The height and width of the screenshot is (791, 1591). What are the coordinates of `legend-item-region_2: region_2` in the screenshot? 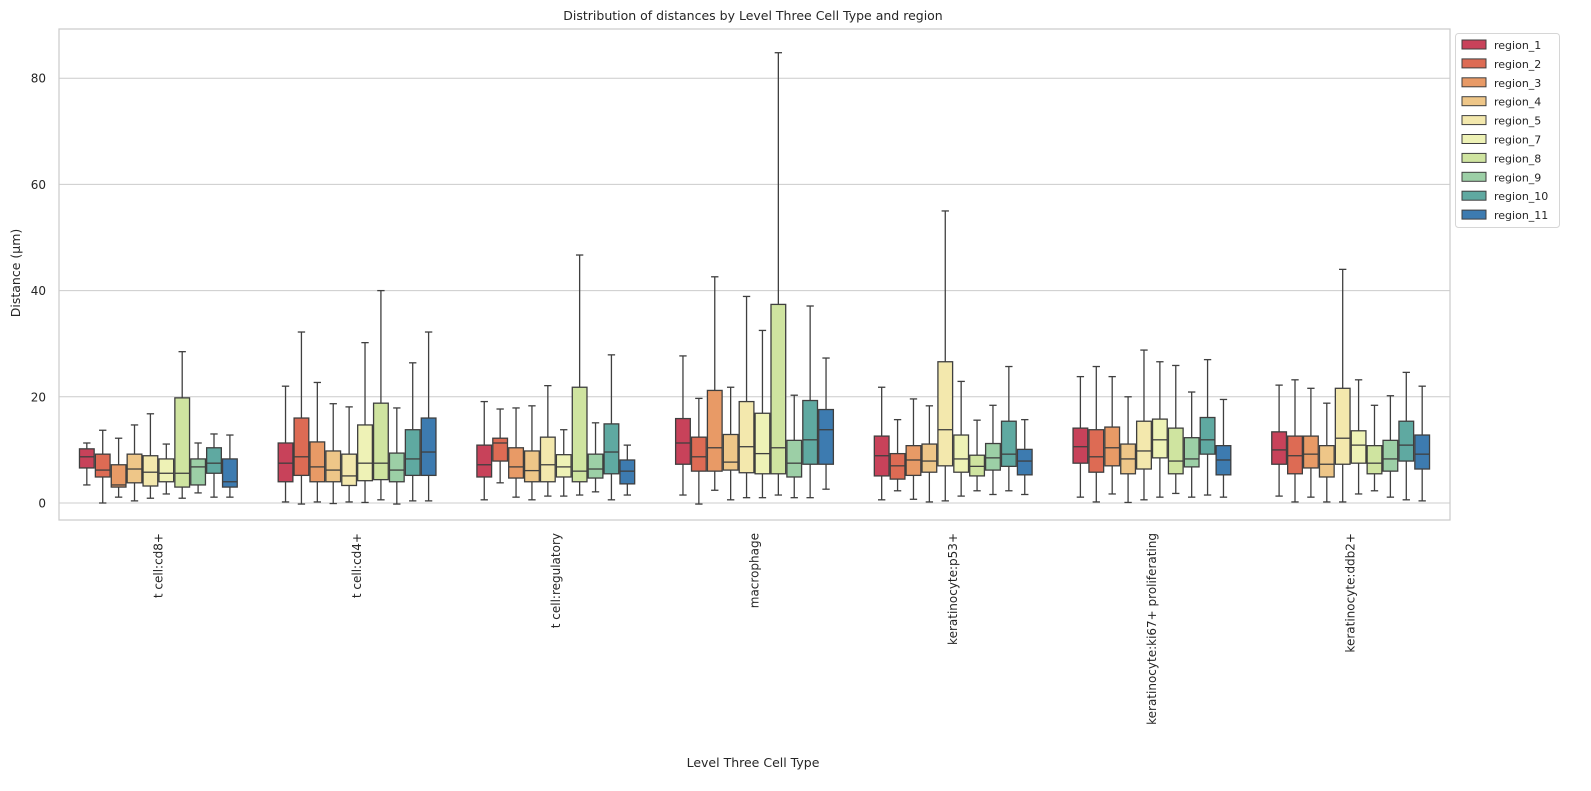 It's located at (1501, 64).